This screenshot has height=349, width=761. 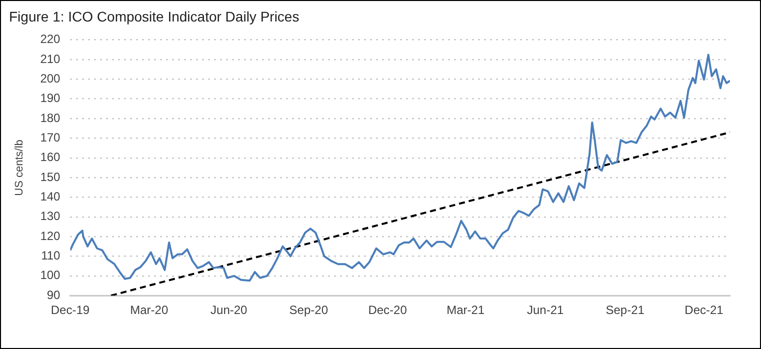 What do you see at coordinates (149, 310) in the screenshot?
I see `x-tick-label: Mar-20` at bounding box center [149, 310].